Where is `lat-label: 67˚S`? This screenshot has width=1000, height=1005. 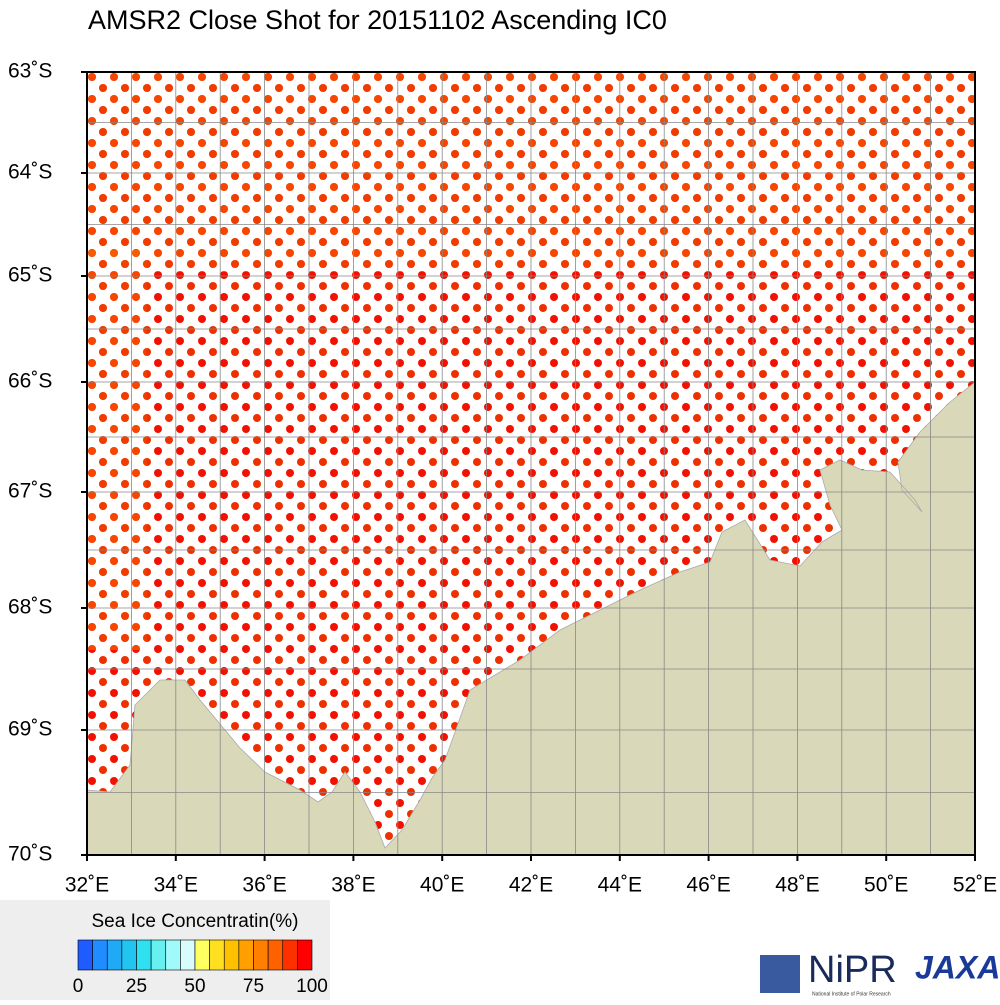
lat-label: 67˚S is located at coordinates (30, 491).